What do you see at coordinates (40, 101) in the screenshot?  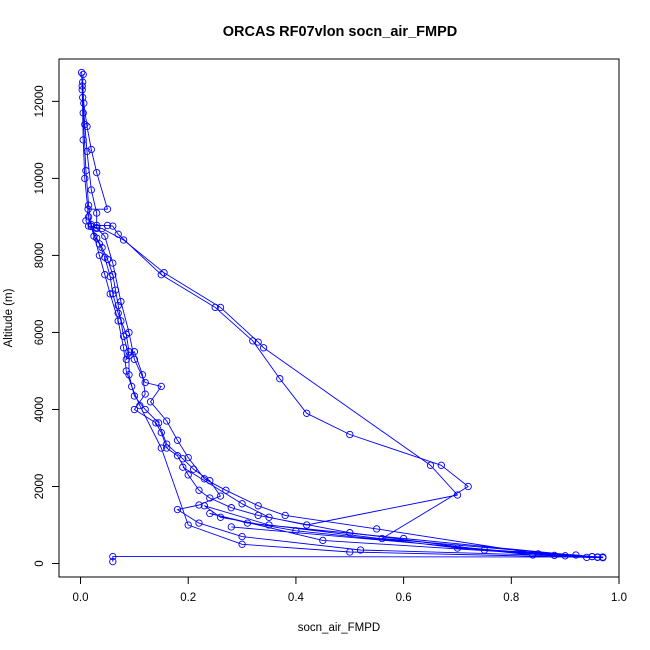 I see `y-tick-label: 12000` at bounding box center [40, 101].